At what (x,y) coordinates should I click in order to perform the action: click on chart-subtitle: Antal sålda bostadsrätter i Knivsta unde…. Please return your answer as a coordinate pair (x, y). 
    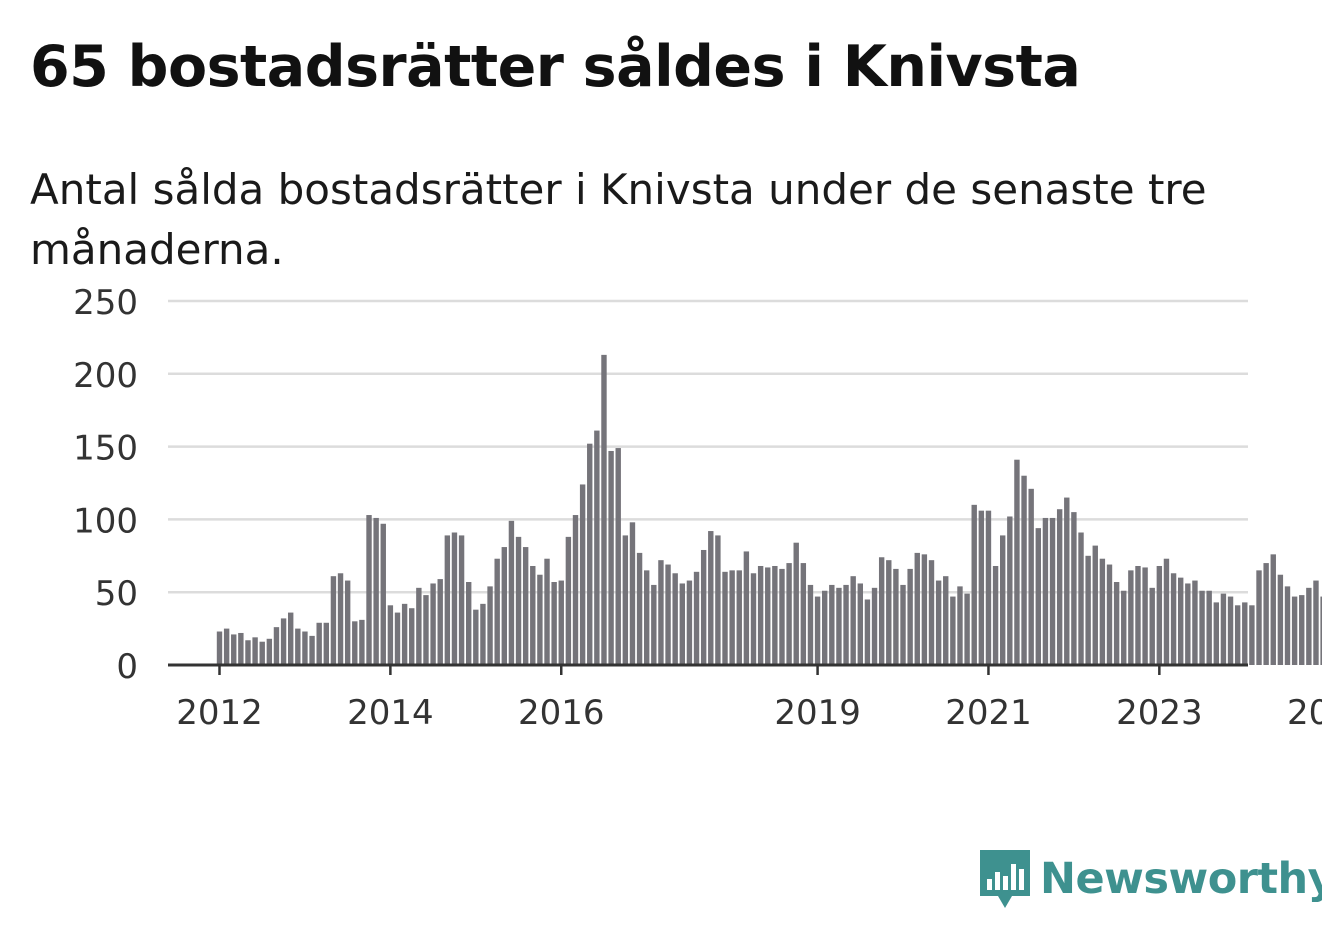
    Looking at the image, I should click on (618, 219).